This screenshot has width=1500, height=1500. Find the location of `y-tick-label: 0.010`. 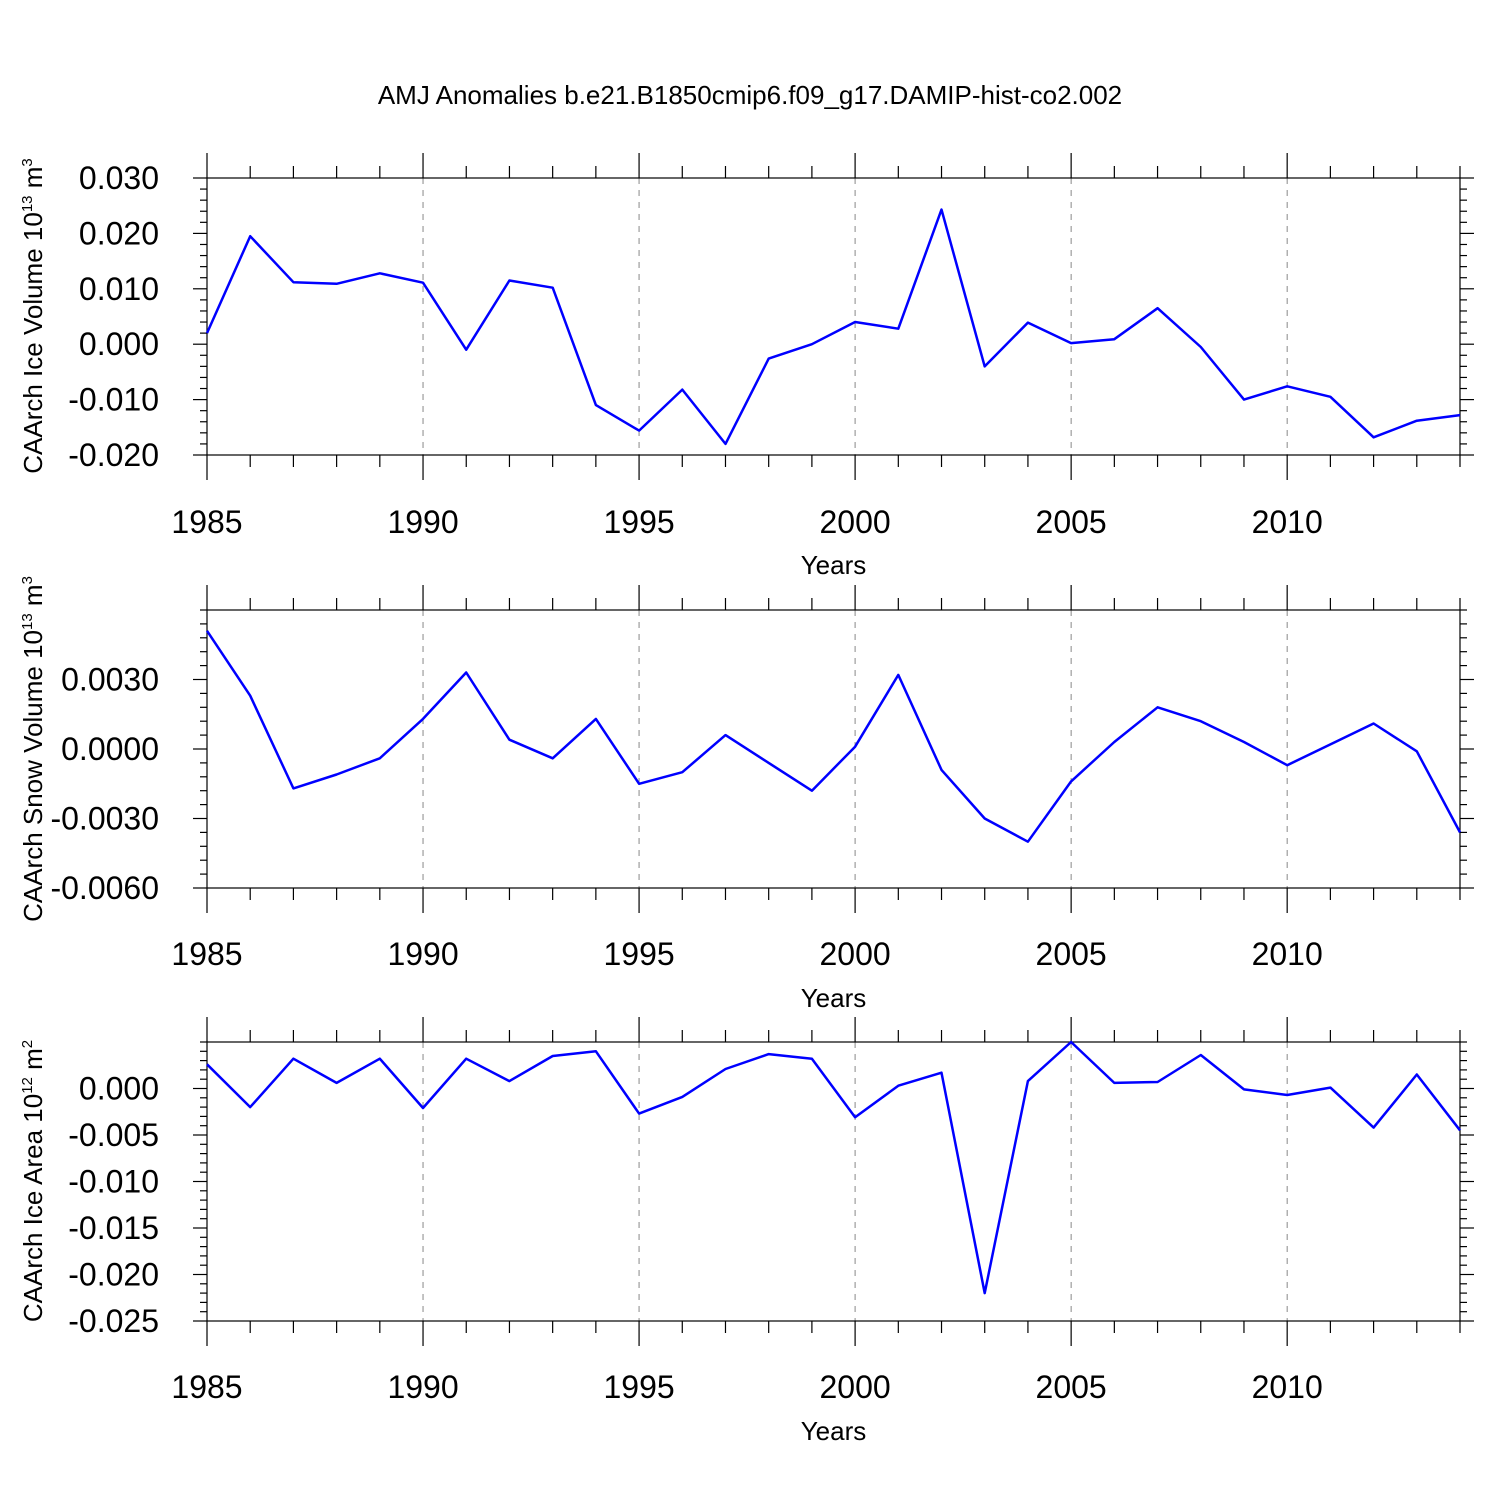

y-tick-label: 0.010 is located at coordinates (119, 289).